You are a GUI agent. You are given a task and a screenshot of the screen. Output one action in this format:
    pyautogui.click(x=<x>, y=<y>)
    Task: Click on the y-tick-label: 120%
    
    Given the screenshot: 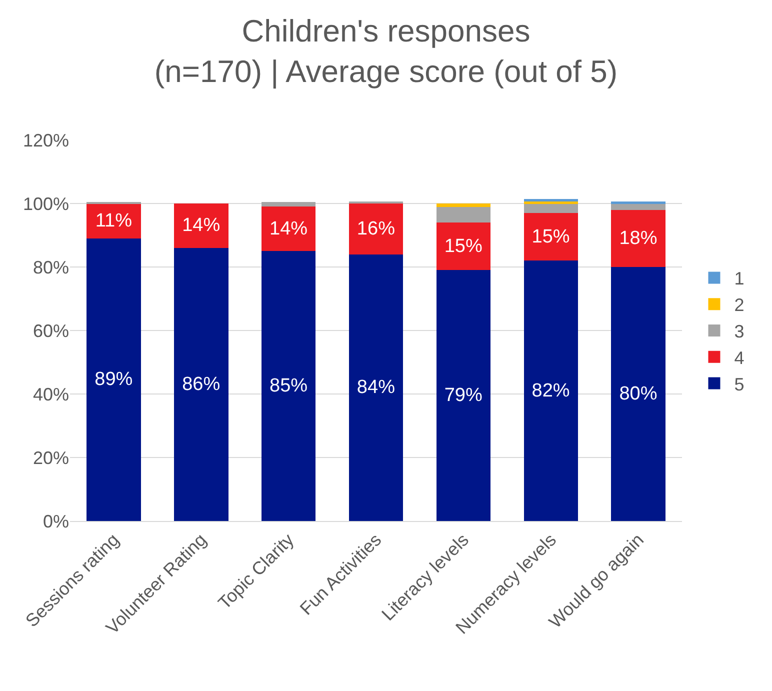 What is the action you would take?
    pyautogui.click(x=45, y=140)
    